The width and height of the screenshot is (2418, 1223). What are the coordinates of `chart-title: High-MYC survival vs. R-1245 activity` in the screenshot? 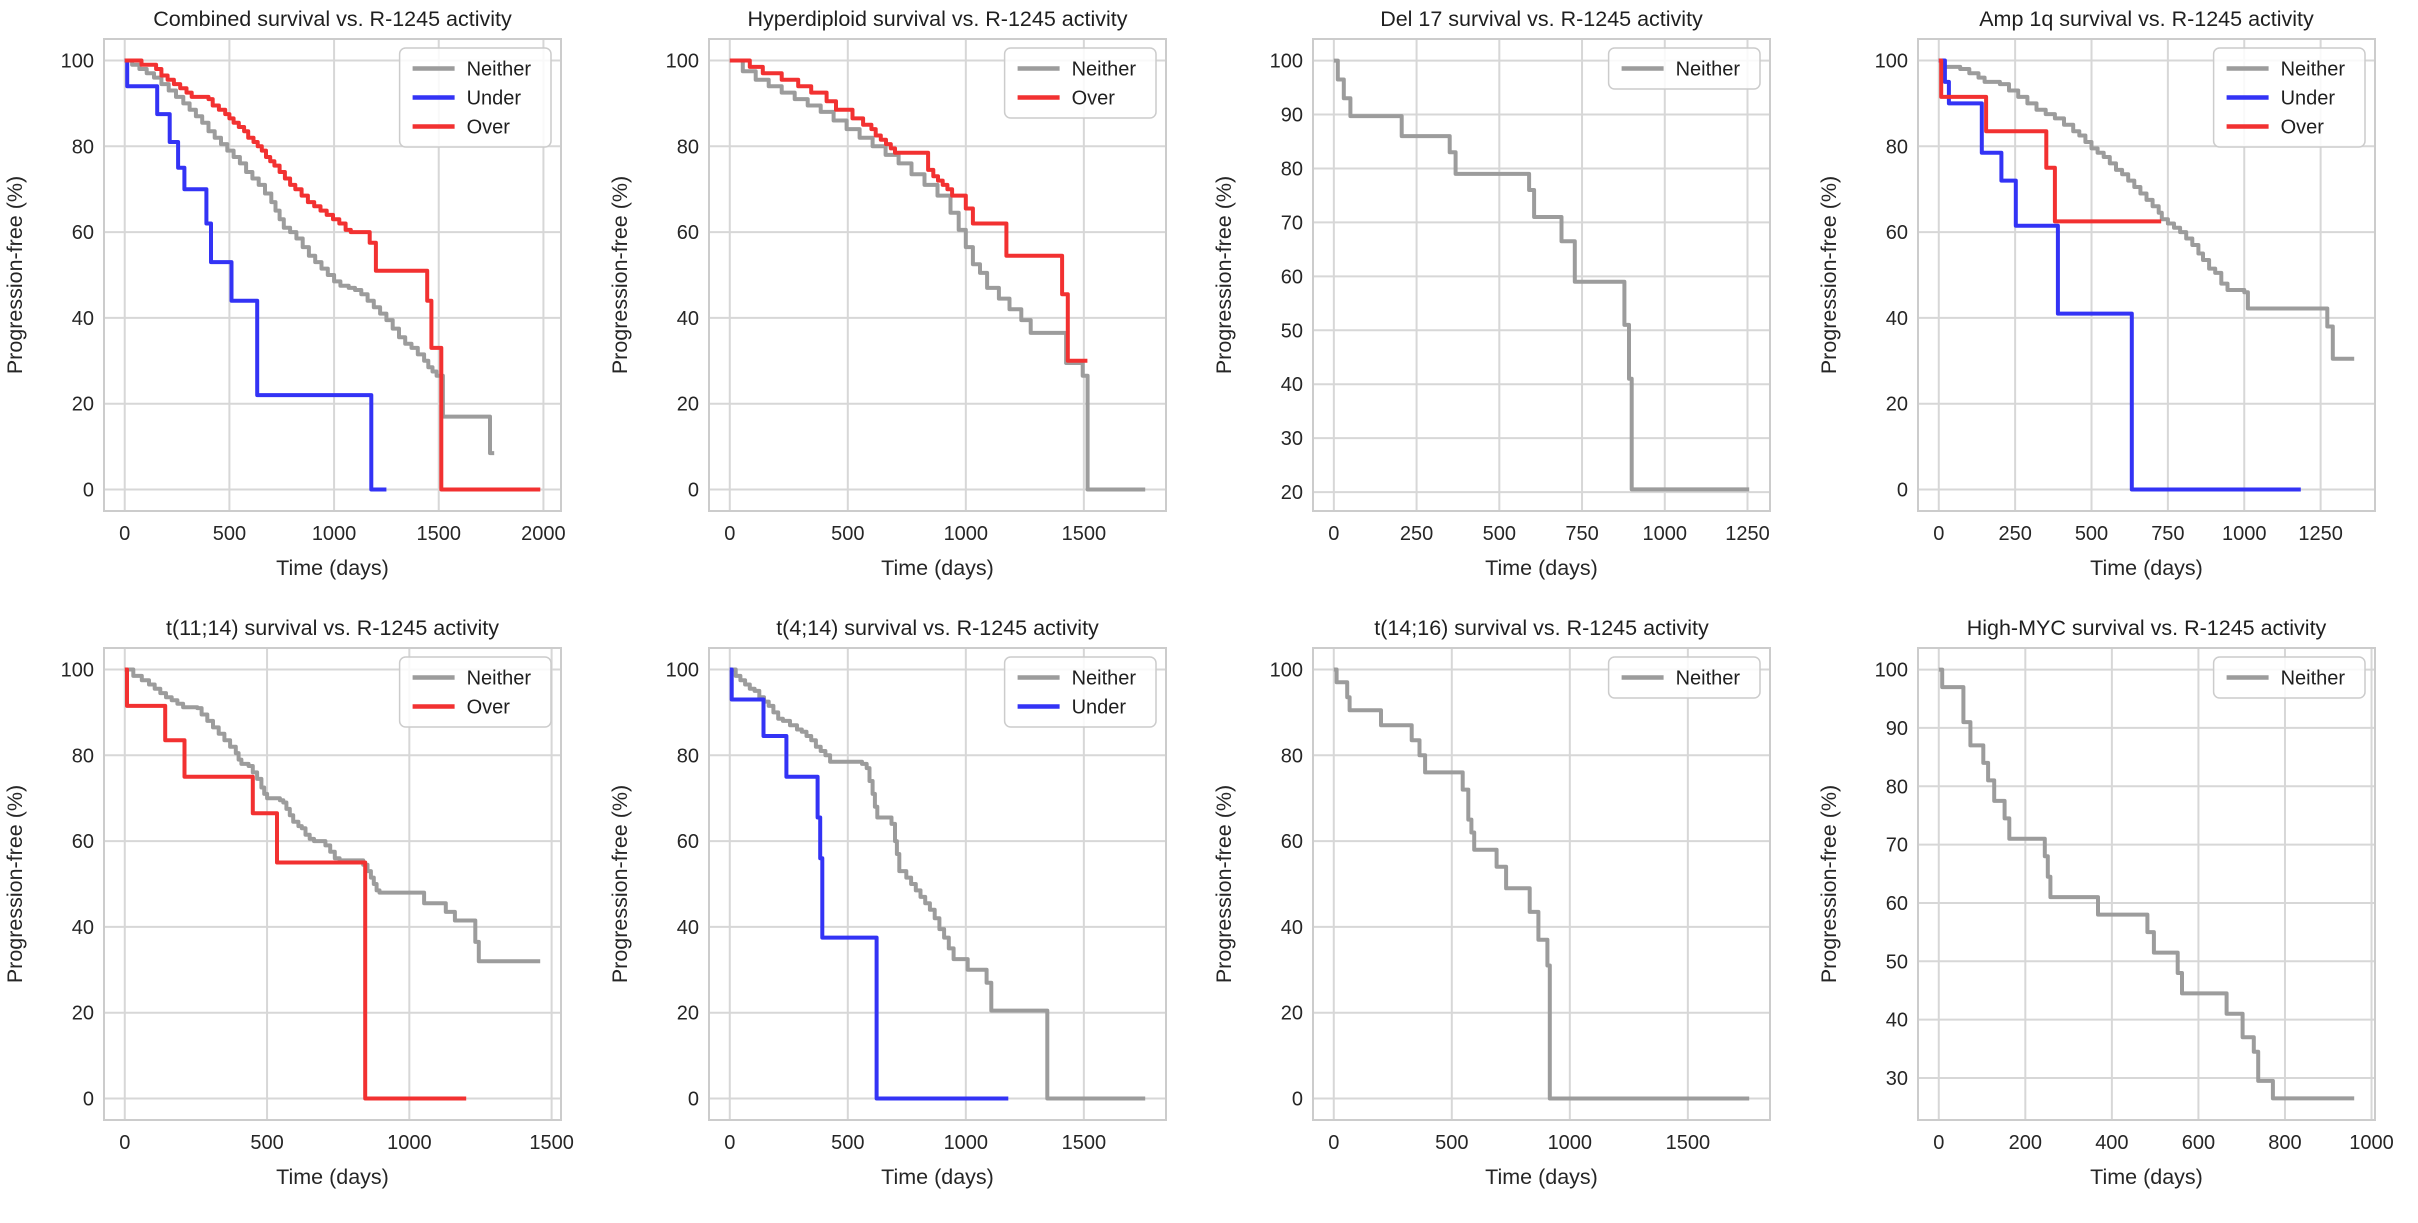 It's located at (2146, 628).